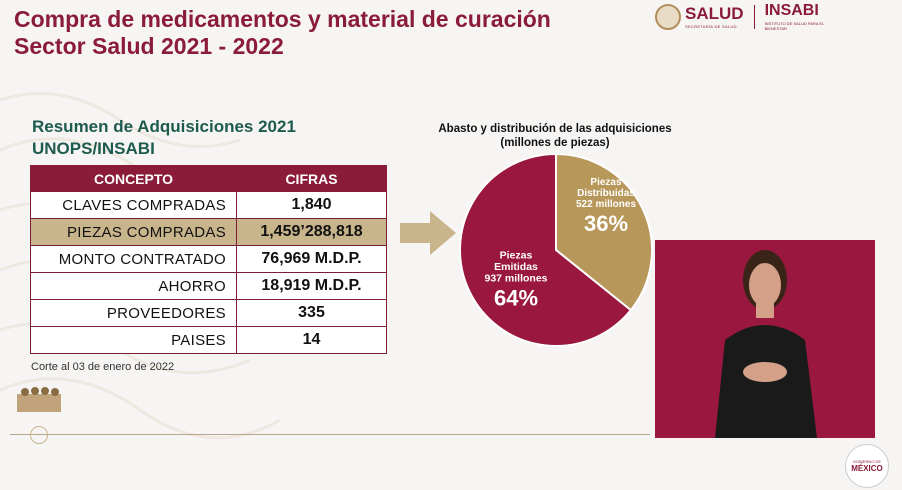  I want to click on row-concept: PROVEEDORES, so click(133, 313).